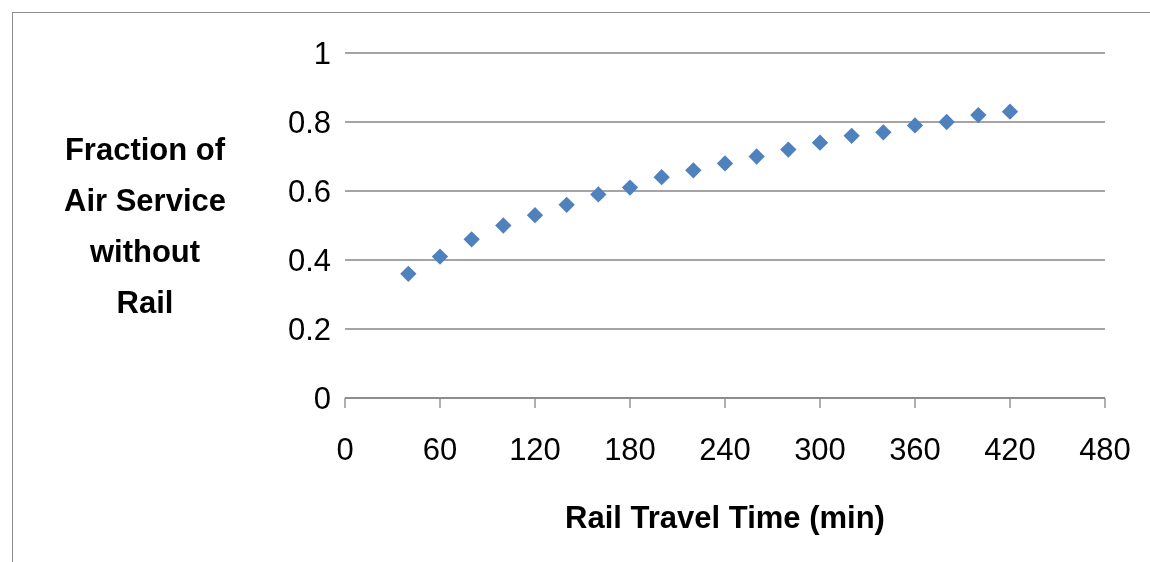 This screenshot has height=562, width=1150. I want to click on x-tick-label: 420, so click(1010, 449).